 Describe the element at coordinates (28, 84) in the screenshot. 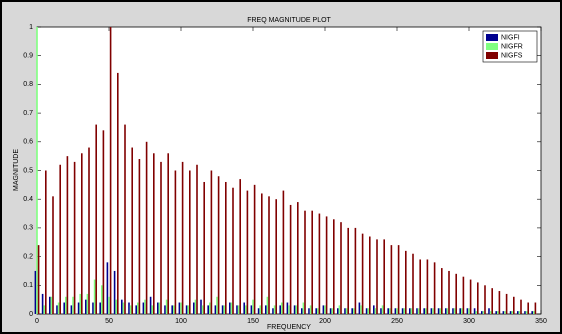

I see `y-tick-label: 0.8` at that location.